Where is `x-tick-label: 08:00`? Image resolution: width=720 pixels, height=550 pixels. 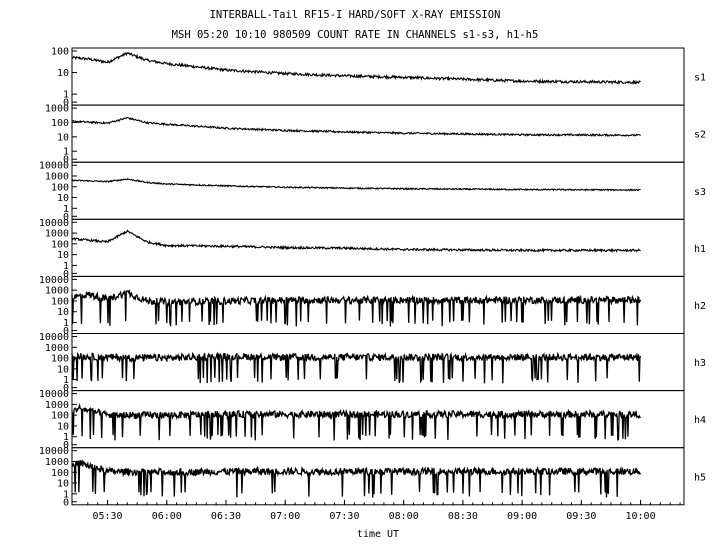 x-tick-label: 08:00 is located at coordinates (404, 516).